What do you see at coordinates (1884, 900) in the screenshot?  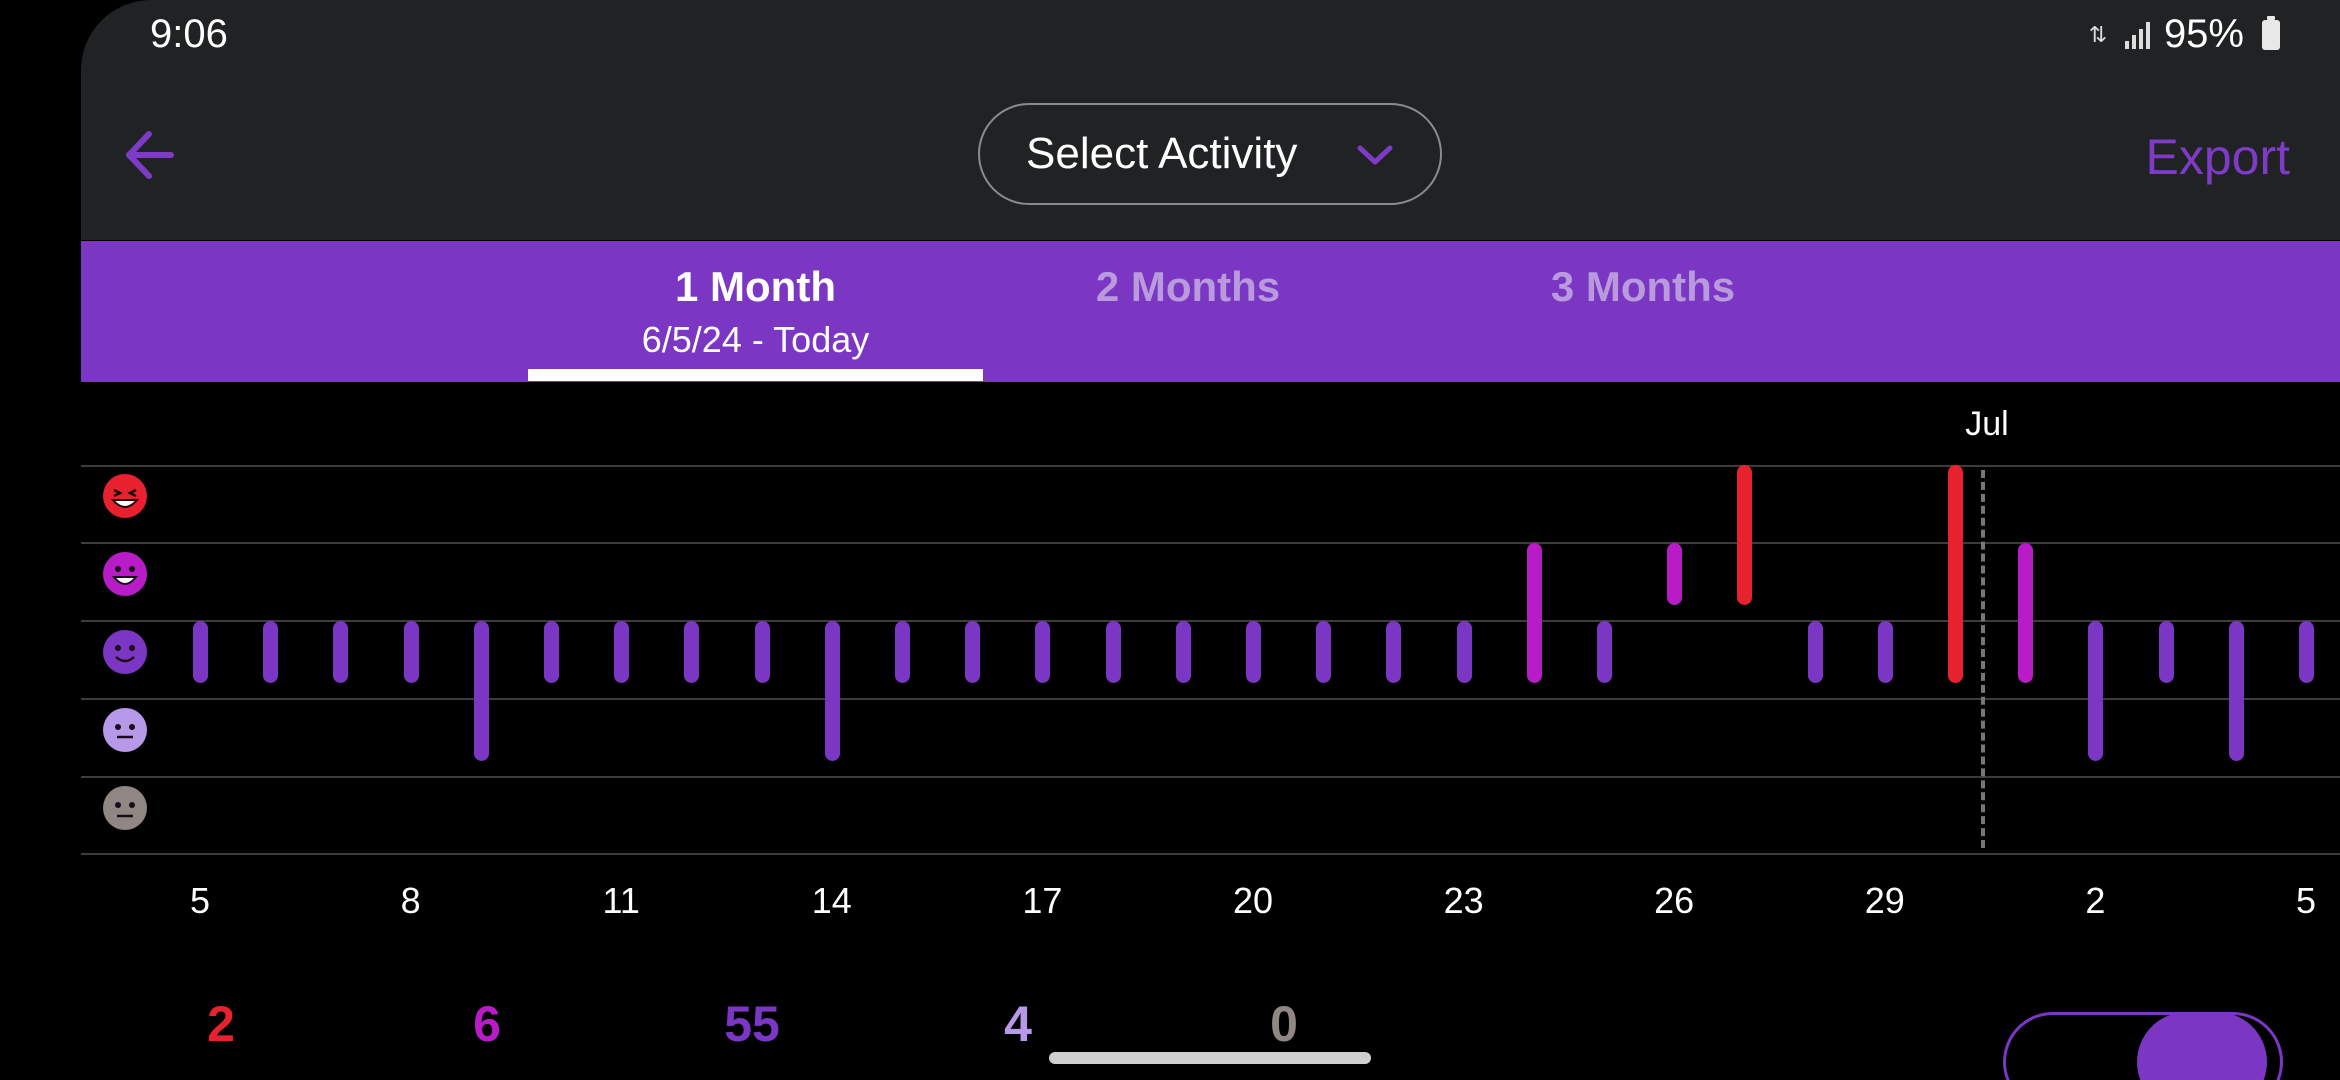 I see `x-tick-label: 29` at bounding box center [1884, 900].